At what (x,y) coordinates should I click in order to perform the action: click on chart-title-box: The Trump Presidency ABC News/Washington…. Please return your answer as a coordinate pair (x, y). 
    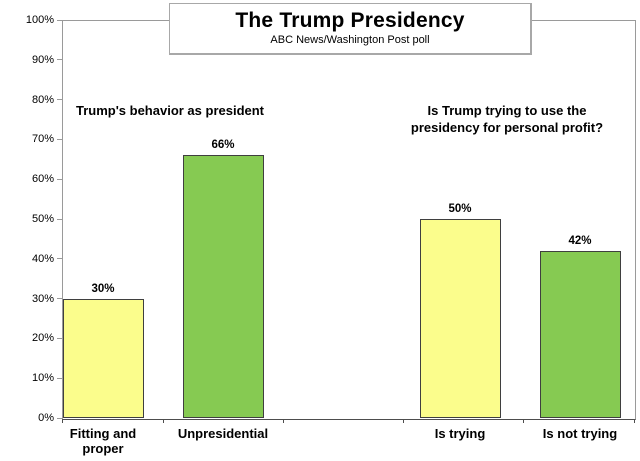
    Looking at the image, I should click on (350, 29).